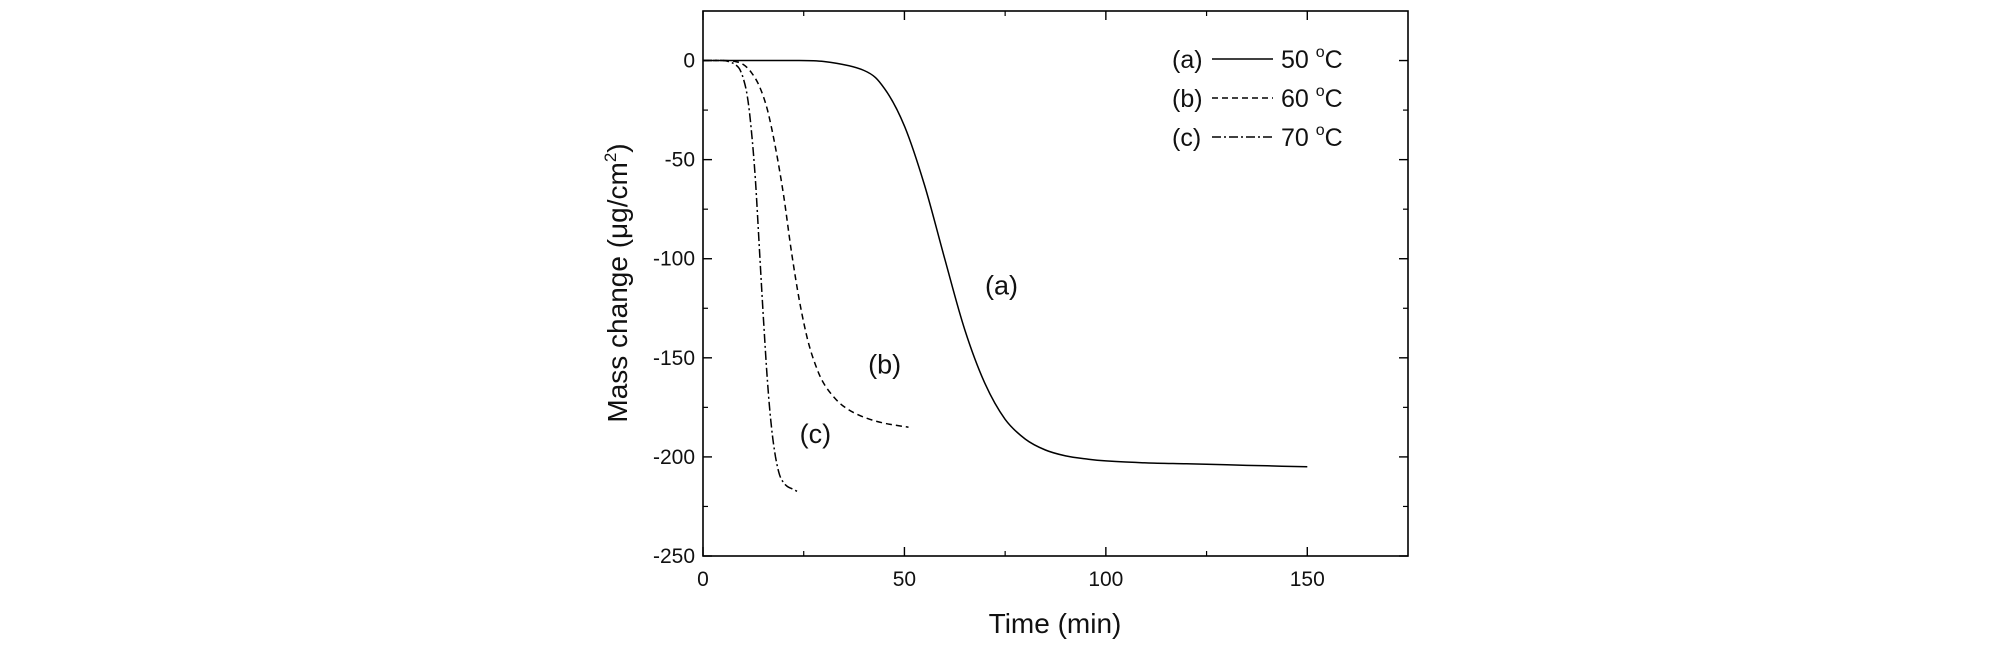  I want to click on legend-temp: 50, so click(1298, 60).